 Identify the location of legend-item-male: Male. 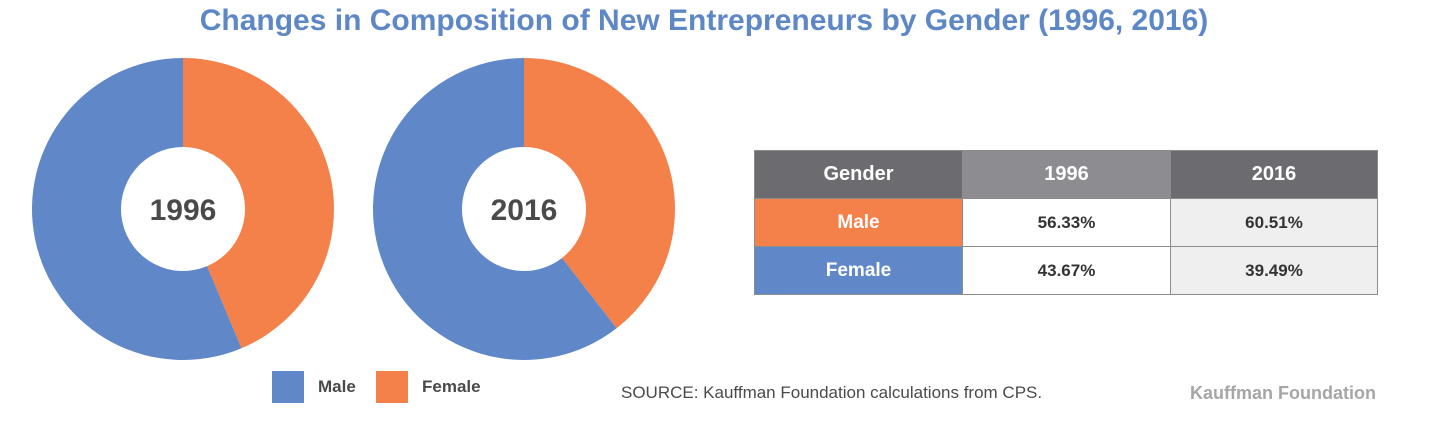
(314, 387).